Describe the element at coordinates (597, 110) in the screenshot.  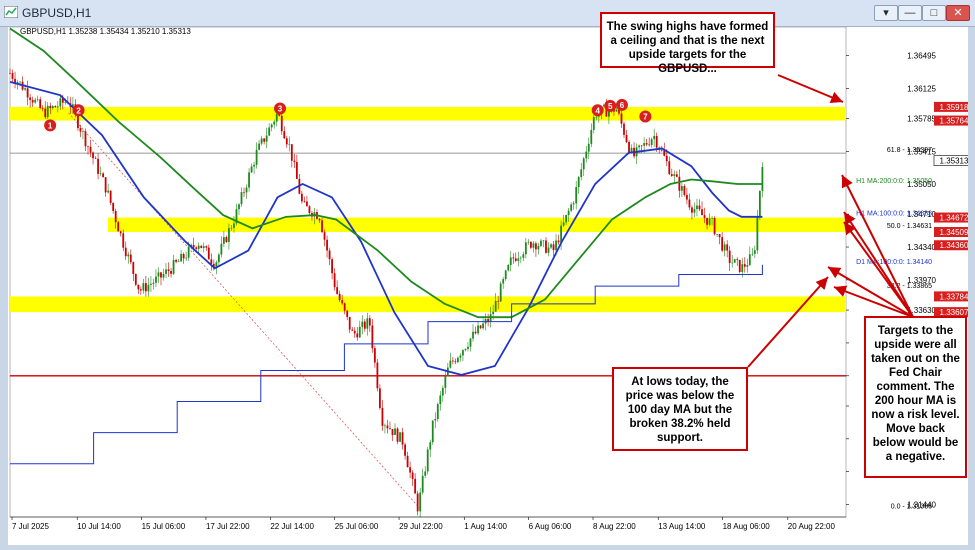
I see `swing-marker-label: 4` at that location.